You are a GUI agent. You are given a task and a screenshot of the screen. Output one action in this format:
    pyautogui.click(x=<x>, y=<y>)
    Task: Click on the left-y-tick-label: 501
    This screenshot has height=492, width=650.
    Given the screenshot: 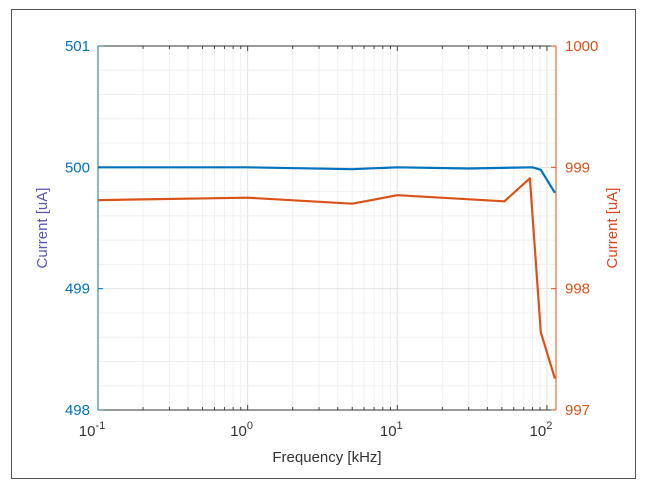 What is the action you would take?
    pyautogui.click(x=77, y=46)
    